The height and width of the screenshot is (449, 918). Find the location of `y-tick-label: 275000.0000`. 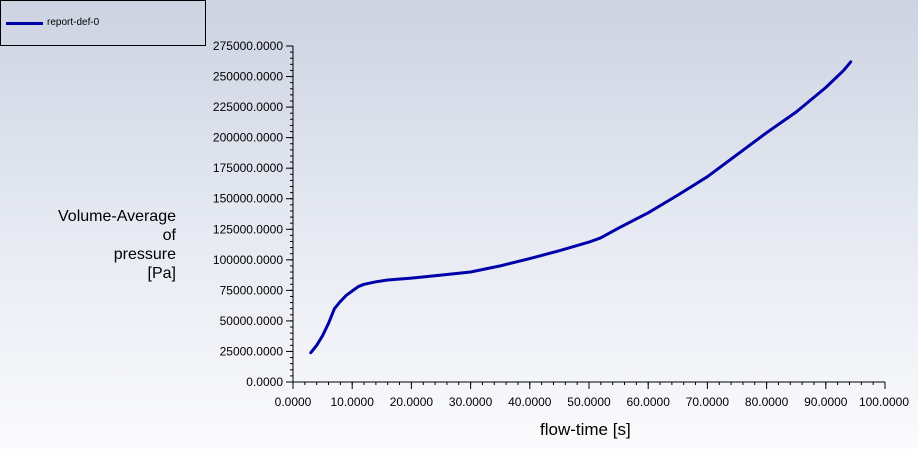

y-tick-label: 275000.0000 is located at coordinates (248, 46).